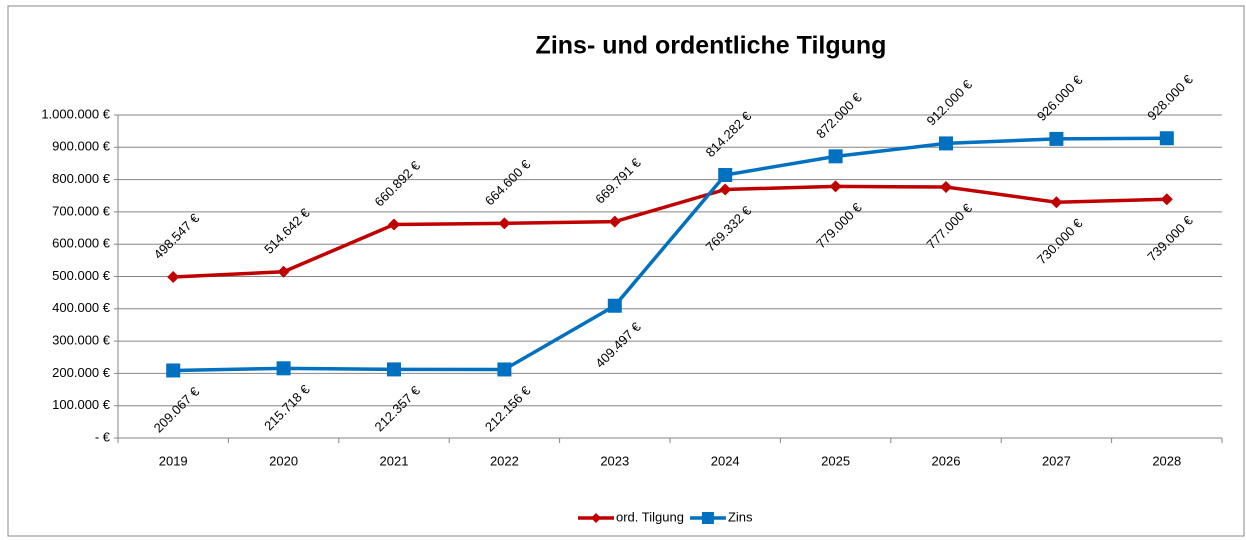 The width and height of the screenshot is (1246, 540). Describe the element at coordinates (614, 460) in the screenshot. I see `x-tick-label: 2023` at that location.